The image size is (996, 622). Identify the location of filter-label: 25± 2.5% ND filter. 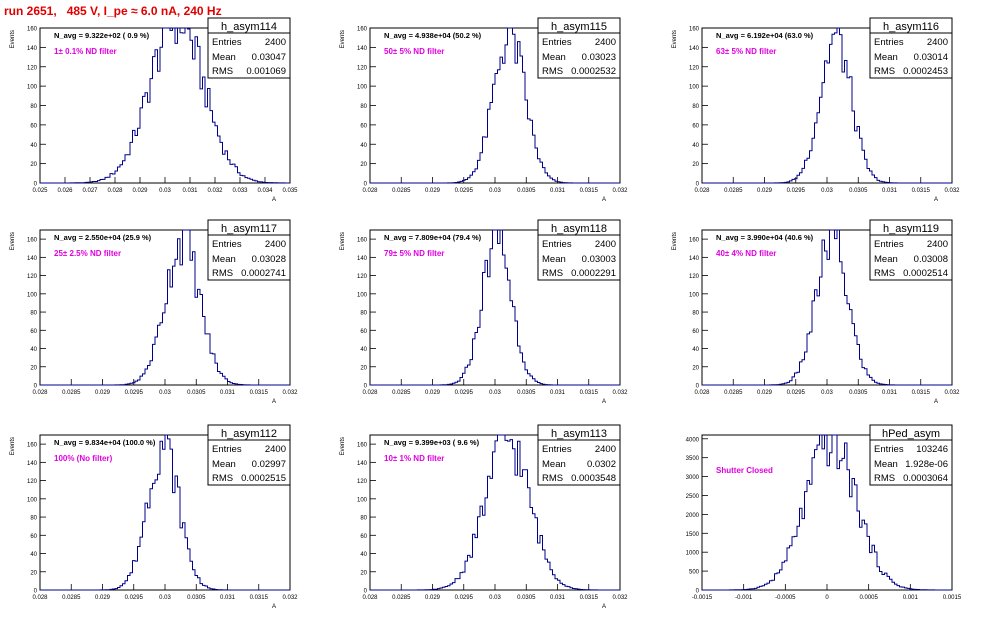
(87, 253).